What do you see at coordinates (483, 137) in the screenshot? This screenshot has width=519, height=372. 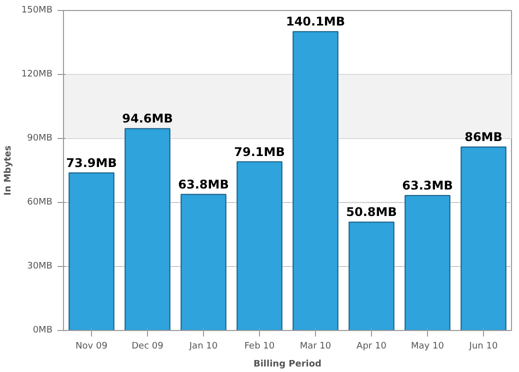 I see `data-label: 86MB` at bounding box center [483, 137].